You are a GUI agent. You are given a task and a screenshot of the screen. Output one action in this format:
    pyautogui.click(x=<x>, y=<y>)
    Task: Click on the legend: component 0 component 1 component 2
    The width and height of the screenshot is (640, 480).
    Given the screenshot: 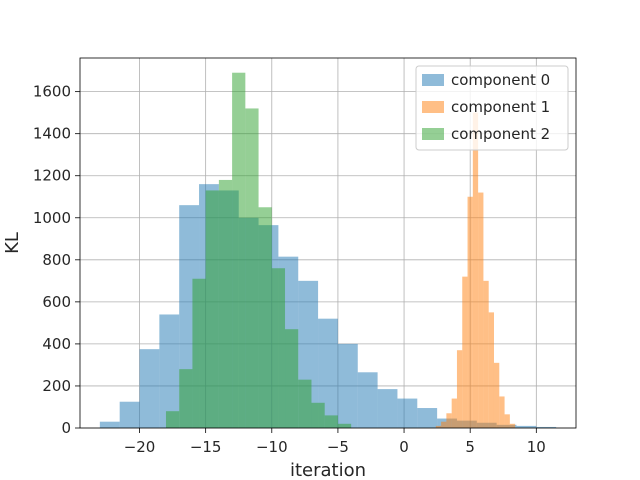 What is the action you would take?
    pyautogui.click(x=492, y=108)
    